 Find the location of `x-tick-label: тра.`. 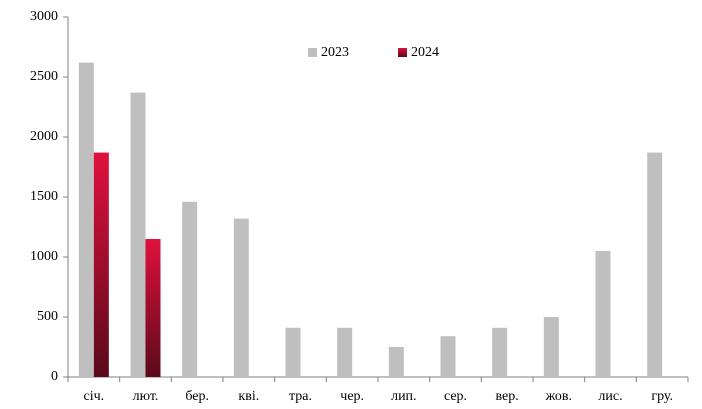

x-tick-label: тра. is located at coordinates (300, 396).